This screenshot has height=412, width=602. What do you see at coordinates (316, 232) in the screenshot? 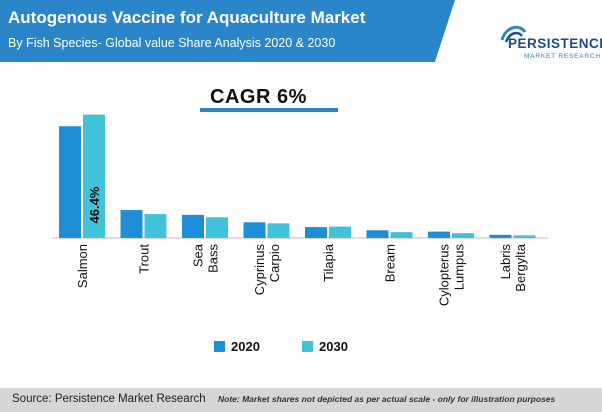
I see `bar-tilapia-2020` at bounding box center [316, 232].